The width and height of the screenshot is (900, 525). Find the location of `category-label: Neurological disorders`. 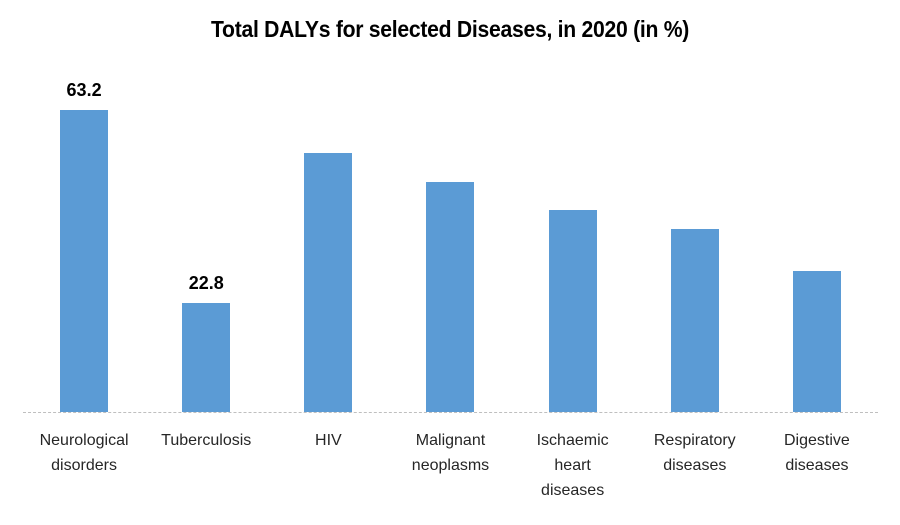

category-label: Neurological disorders is located at coordinates (84, 465).